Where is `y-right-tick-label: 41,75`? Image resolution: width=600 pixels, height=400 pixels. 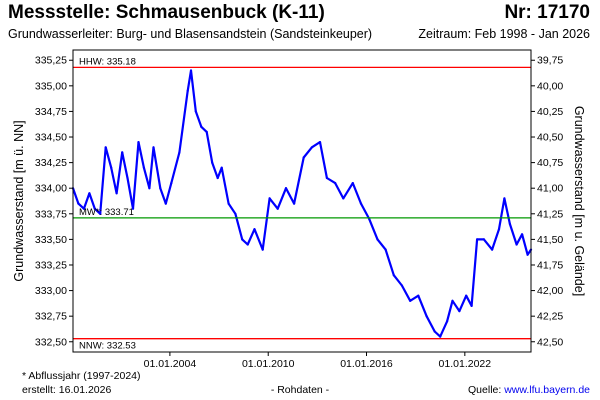 y-right-tick-label: 41,75 is located at coordinates (550, 265).